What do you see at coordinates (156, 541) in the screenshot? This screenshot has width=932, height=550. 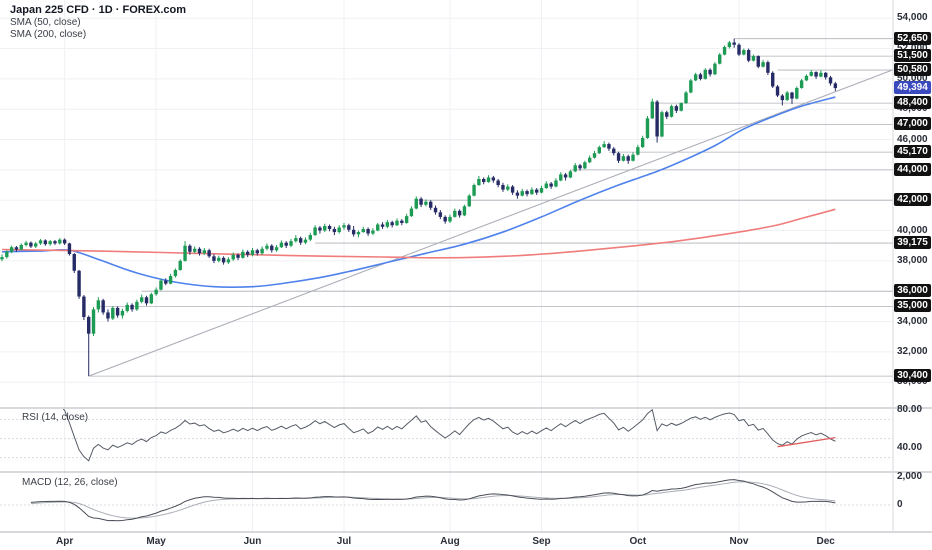 I see `time-axis-label-may: May` at bounding box center [156, 541].